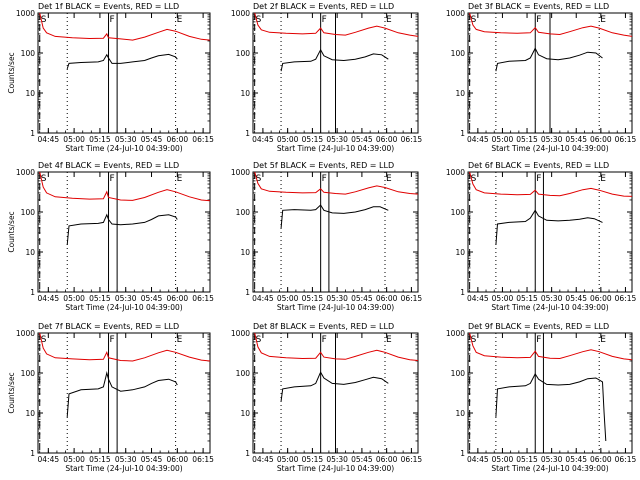 The image size is (640, 480). What do you see at coordinates (538, 326) in the screenshot?
I see `panel-title: Det 9f BLACK = Events, RED = LLD` at bounding box center [538, 326].